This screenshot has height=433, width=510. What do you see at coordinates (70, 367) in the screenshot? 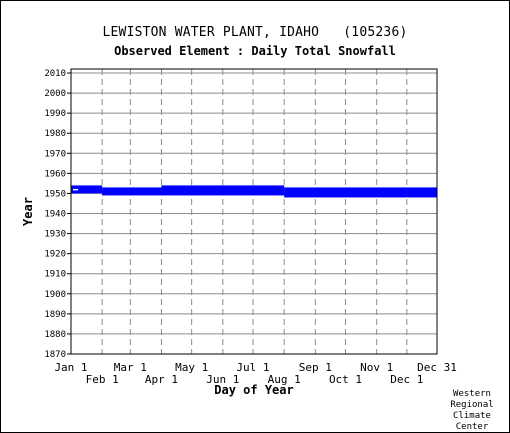
I see `x-tick-label: Jan 1` at bounding box center [70, 367].